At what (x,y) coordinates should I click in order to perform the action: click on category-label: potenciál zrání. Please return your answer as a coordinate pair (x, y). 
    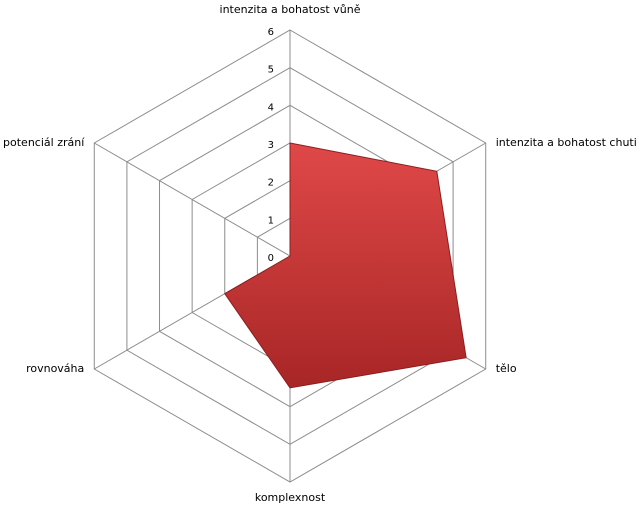
    Looking at the image, I should click on (44, 142).